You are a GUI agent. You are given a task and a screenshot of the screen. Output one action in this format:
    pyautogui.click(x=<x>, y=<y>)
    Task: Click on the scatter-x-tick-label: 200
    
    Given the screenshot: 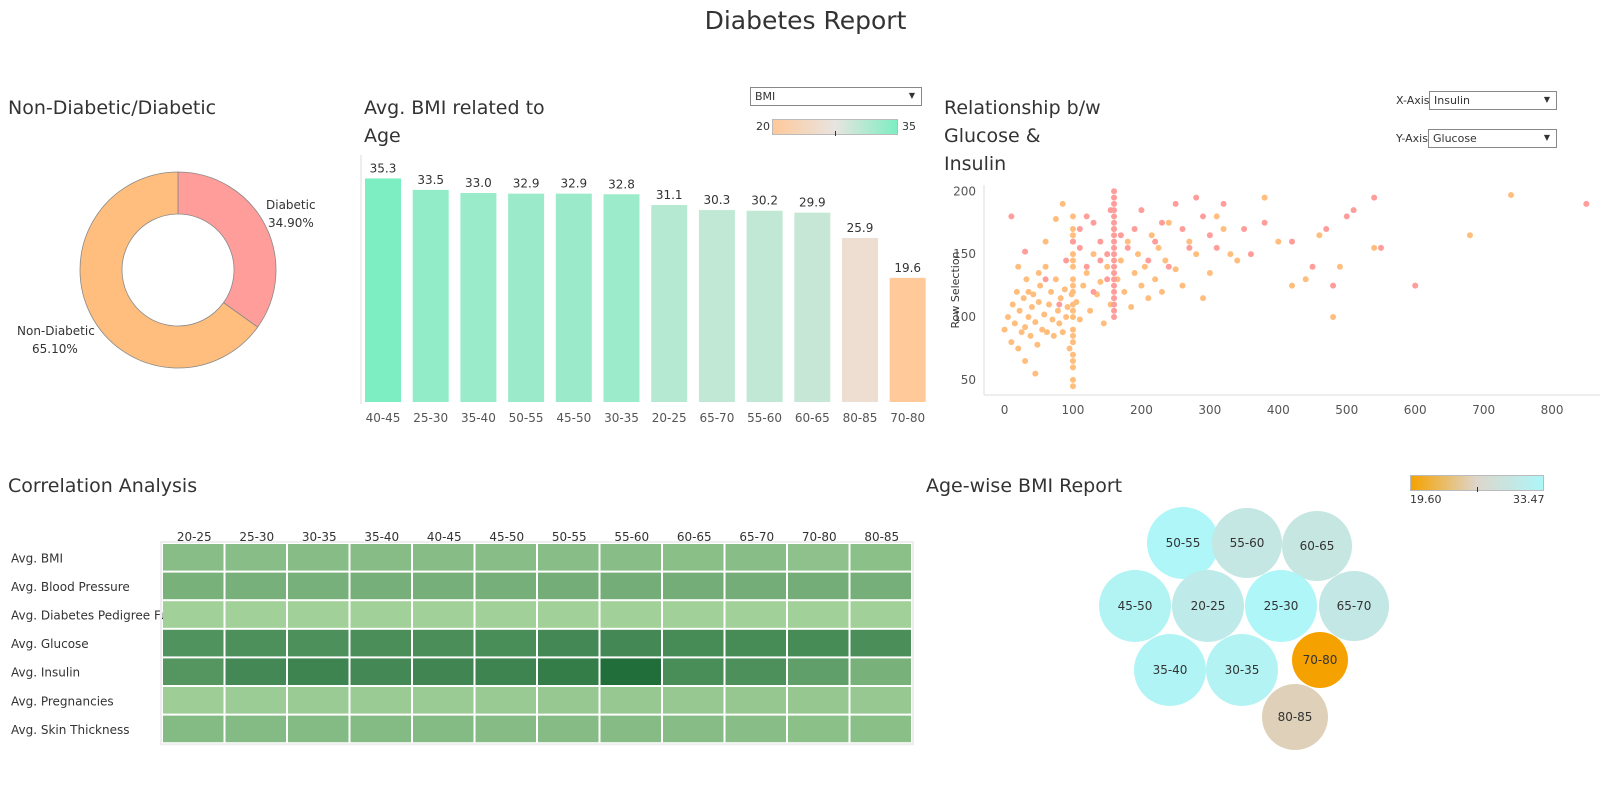 What is the action you would take?
    pyautogui.click(x=1141, y=410)
    